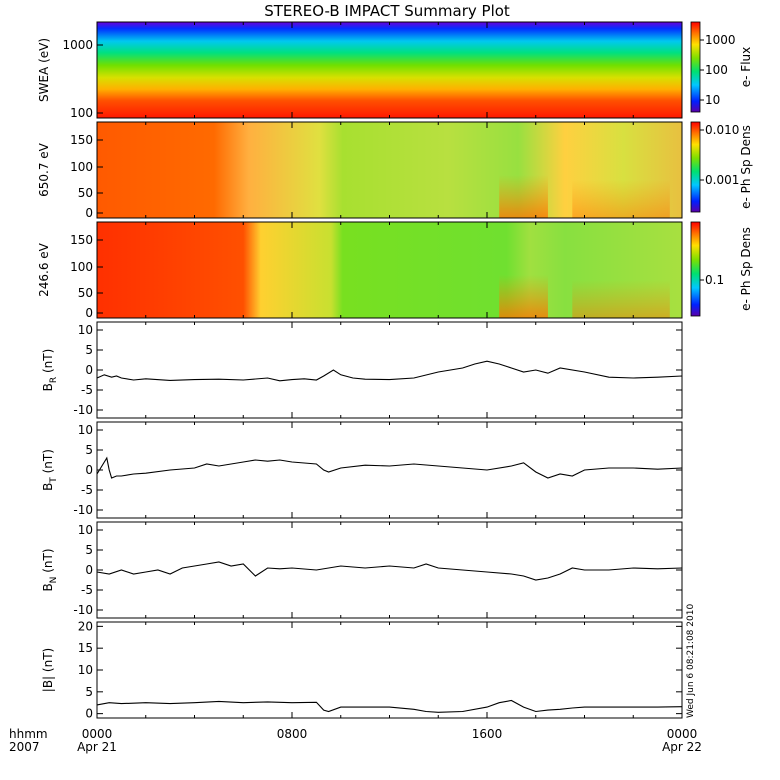  I want to click on pad-650-frame, so click(389, 170).